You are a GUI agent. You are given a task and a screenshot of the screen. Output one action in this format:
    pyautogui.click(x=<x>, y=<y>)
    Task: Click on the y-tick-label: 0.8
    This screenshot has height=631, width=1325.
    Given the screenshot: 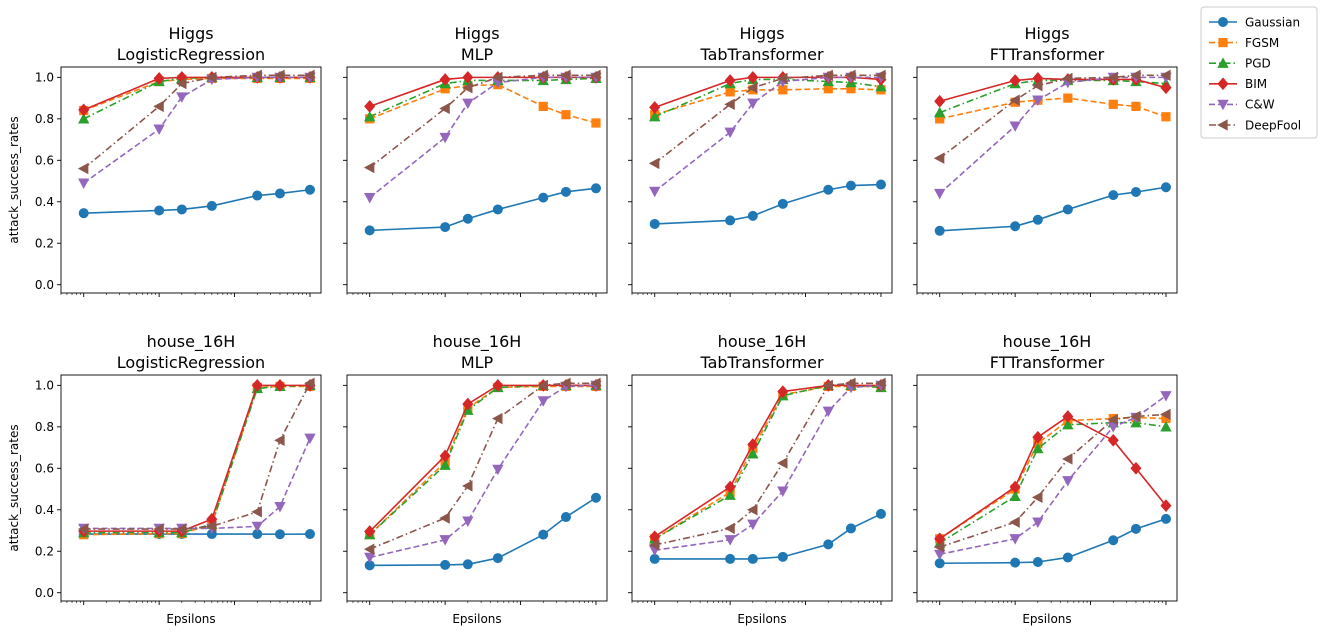 What is the action you would take?
    pyautogui.click(x=44, y=119)
    